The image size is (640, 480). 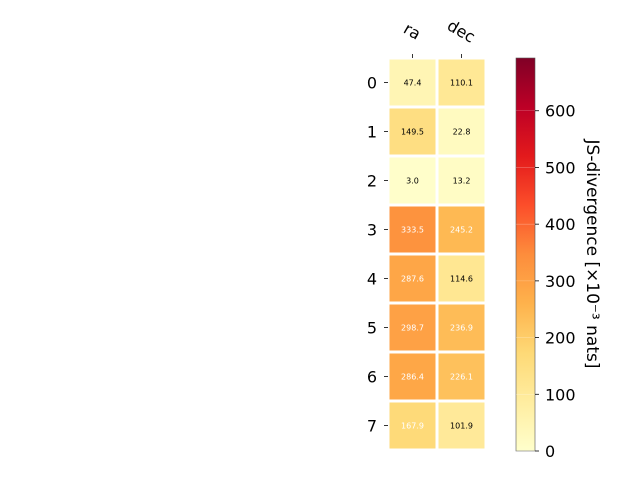 I want to click on cell-value-label: 101.9, so click(x=461, y=426).